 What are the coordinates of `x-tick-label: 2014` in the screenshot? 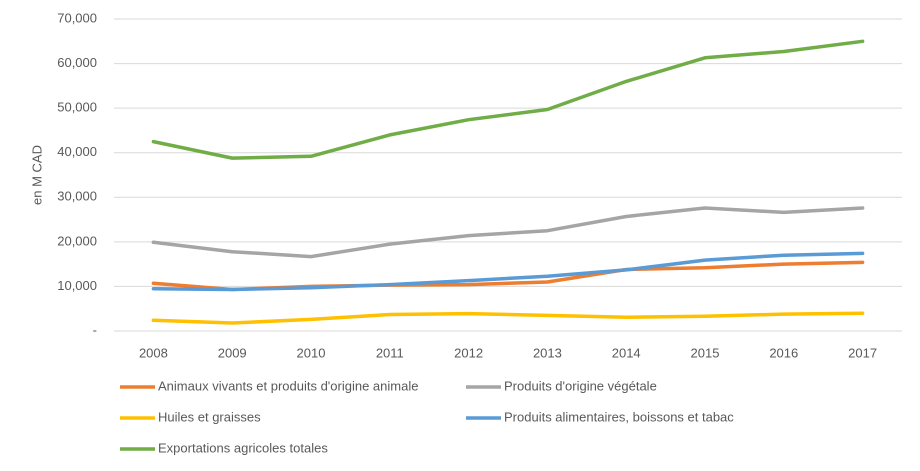 It's located at (626, 352).